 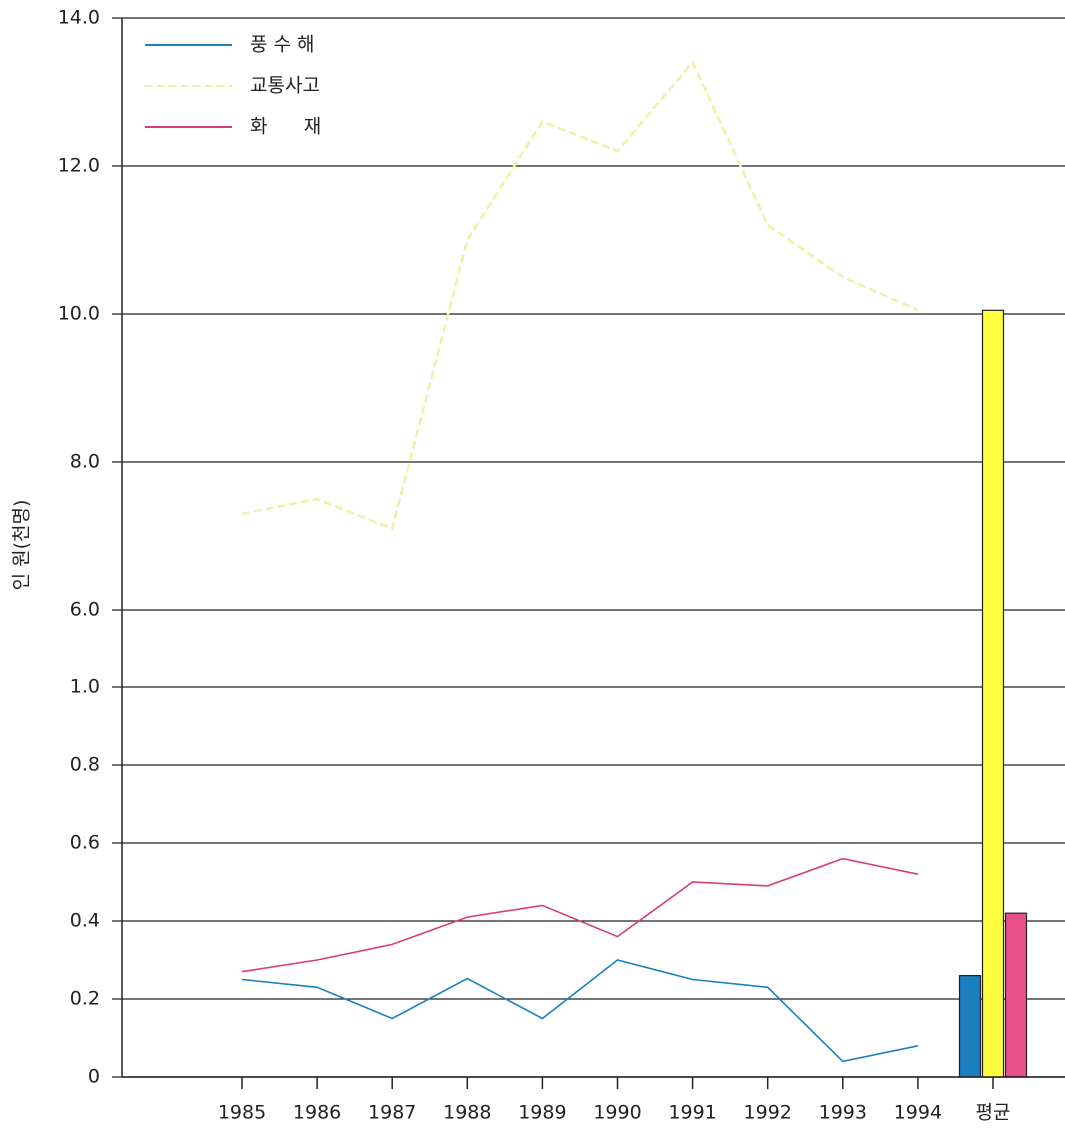 I want to click on y-tick-label: 10.0, so click(x=79, y=314).